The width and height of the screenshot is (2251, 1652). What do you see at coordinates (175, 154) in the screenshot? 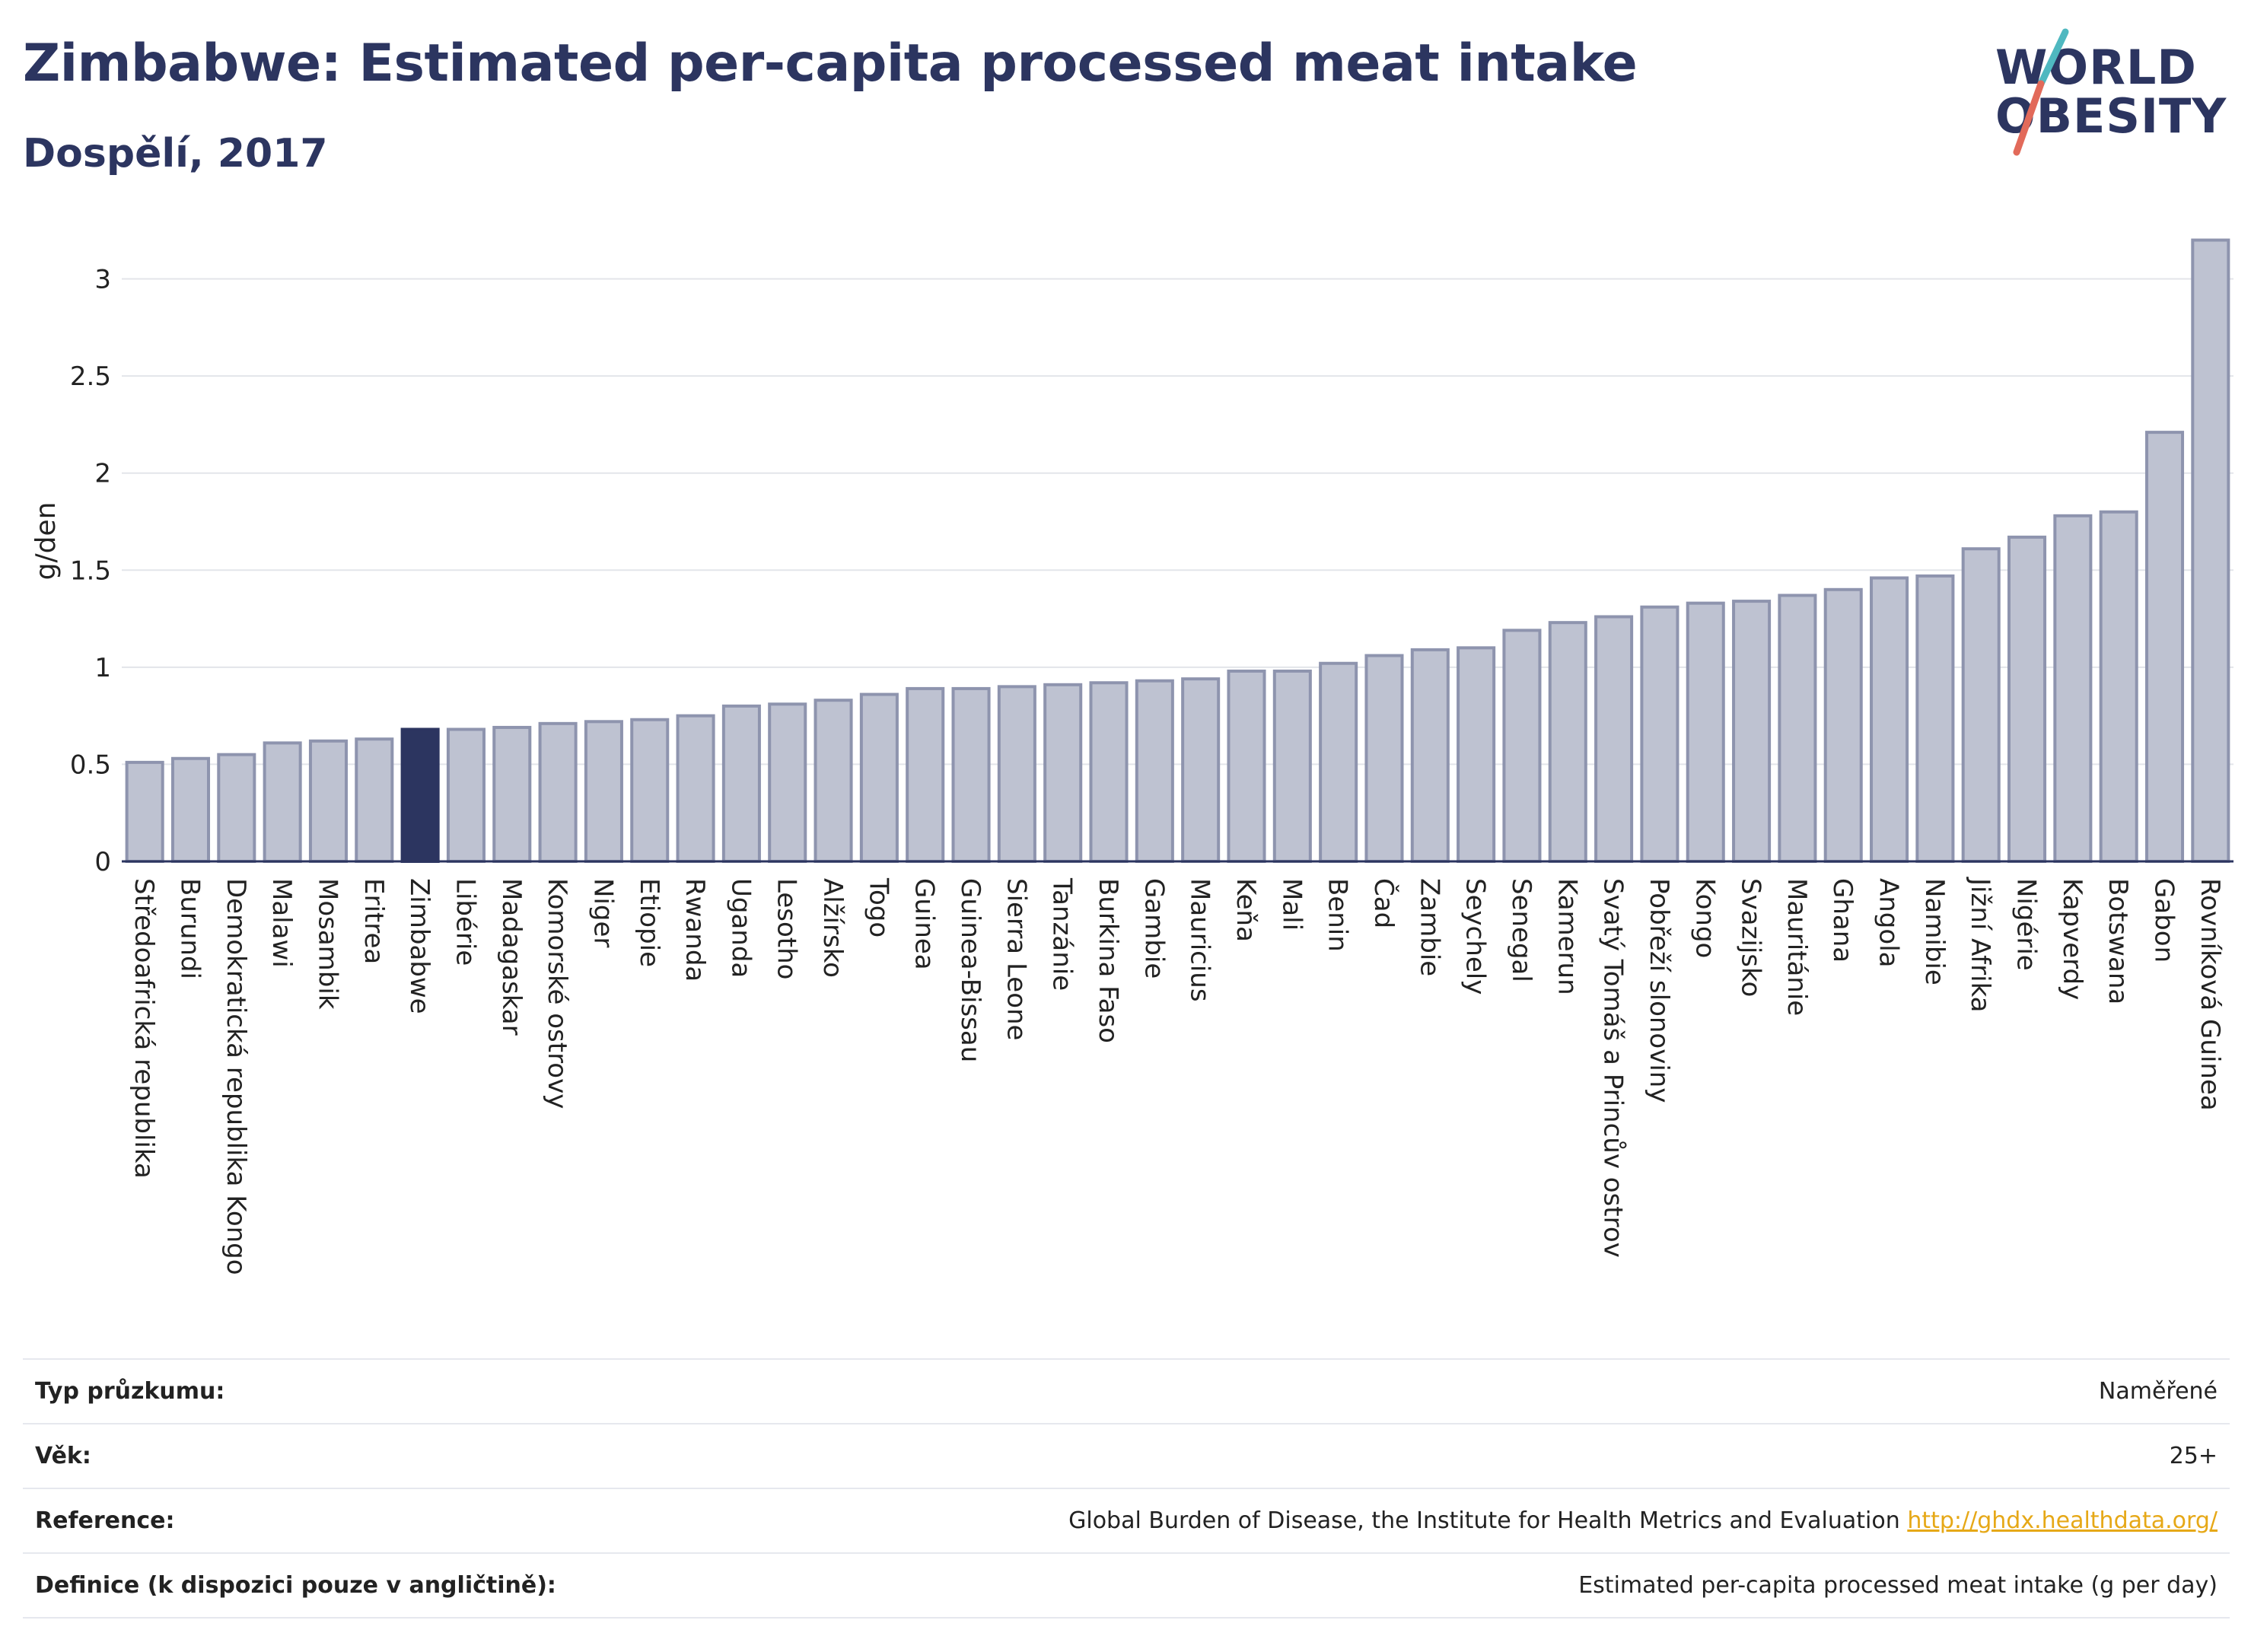
I see `chart-subtitle: Dospělí, 2017` at bounding box center [175, 154].